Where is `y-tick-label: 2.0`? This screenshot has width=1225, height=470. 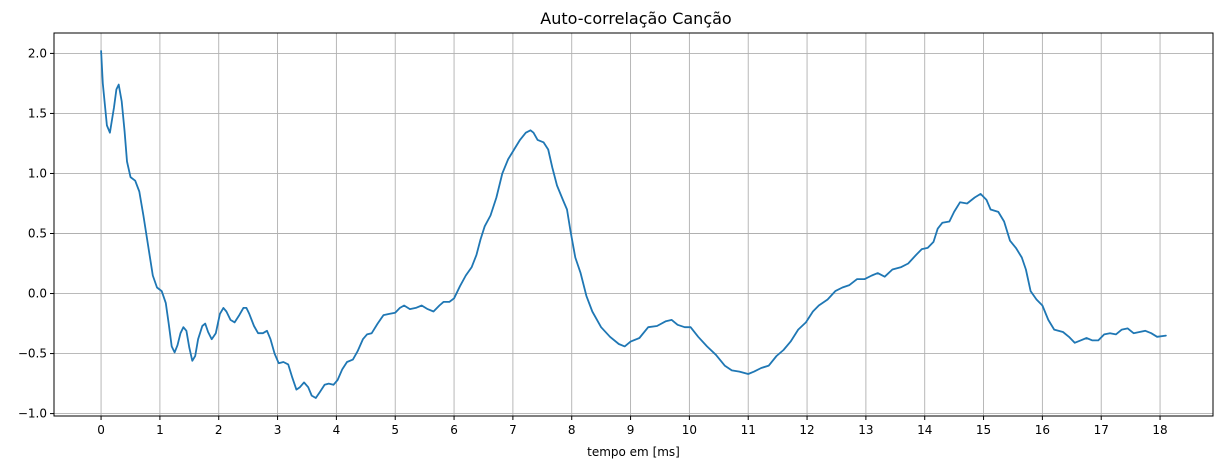
y-tick-label: 2.0 is located at coordinates (37, 53).